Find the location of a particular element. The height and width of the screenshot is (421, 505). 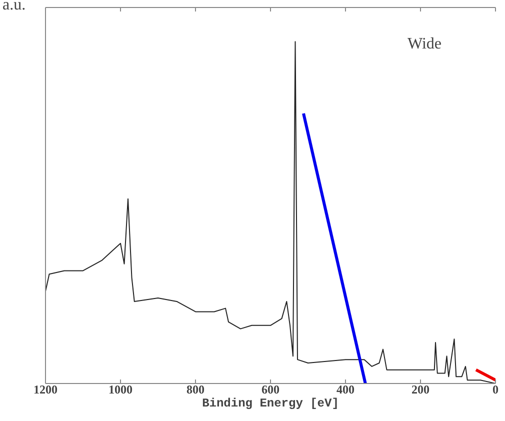

x-tick-label: 600 is located at coordinates (271, 389).